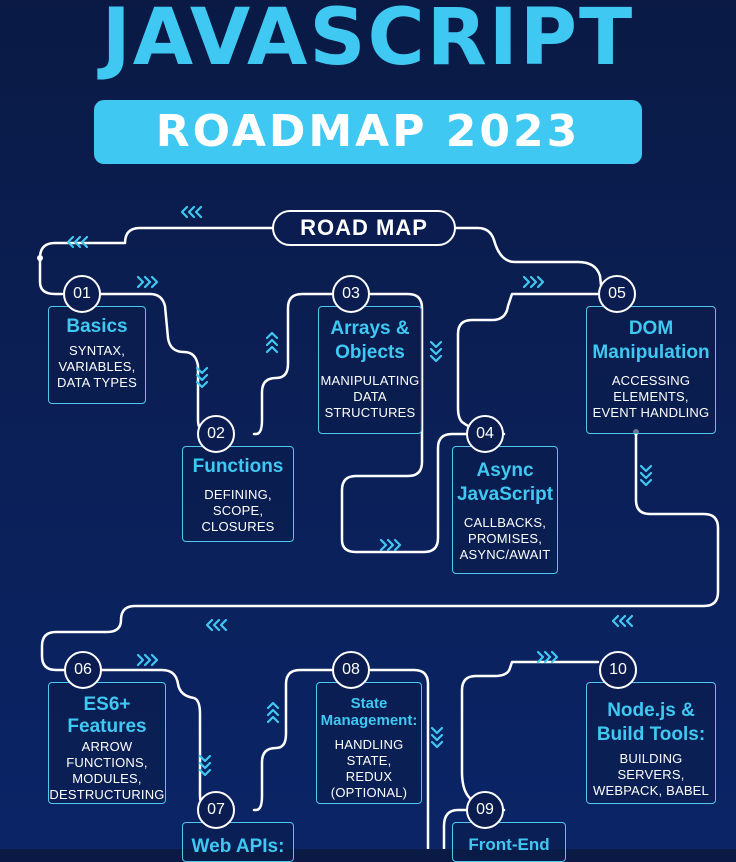 This screenshot has width=736, height=862. Describe the element at coordinates (651, 758) in the screenshot. I see `step-desc: BUILDING` at that location.